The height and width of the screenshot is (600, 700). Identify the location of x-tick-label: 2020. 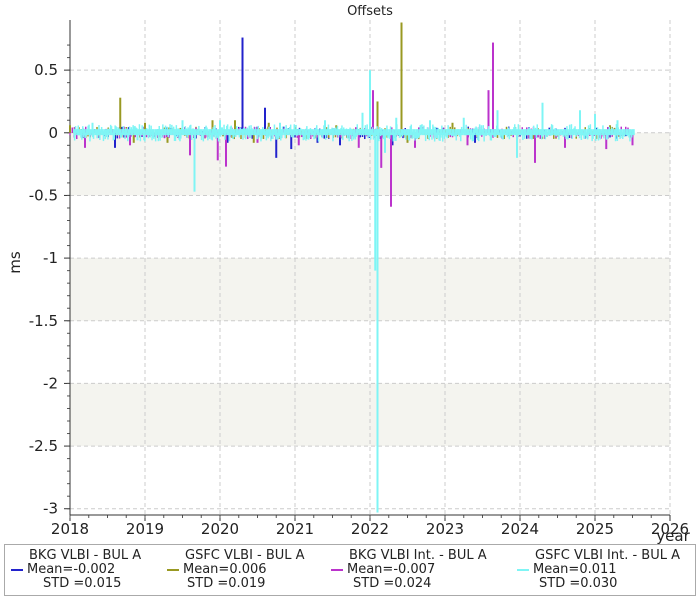
(220, 529).